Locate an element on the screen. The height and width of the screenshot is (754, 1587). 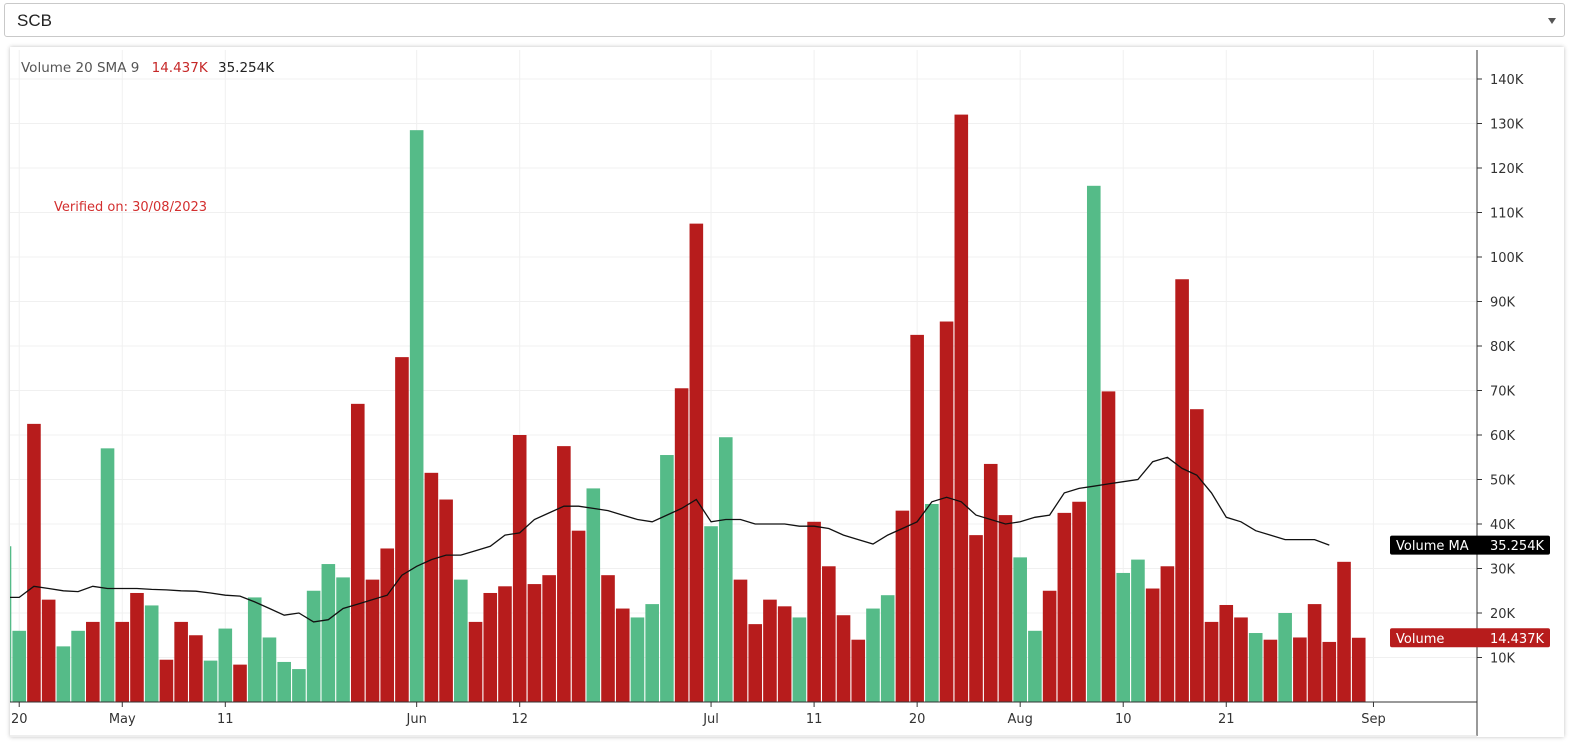
y-tick-label: 100K is located at coordinates (1507, 258).